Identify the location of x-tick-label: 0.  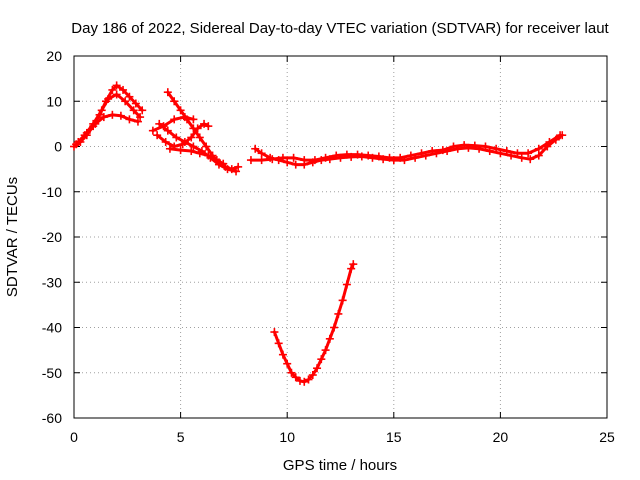
(74, 437).